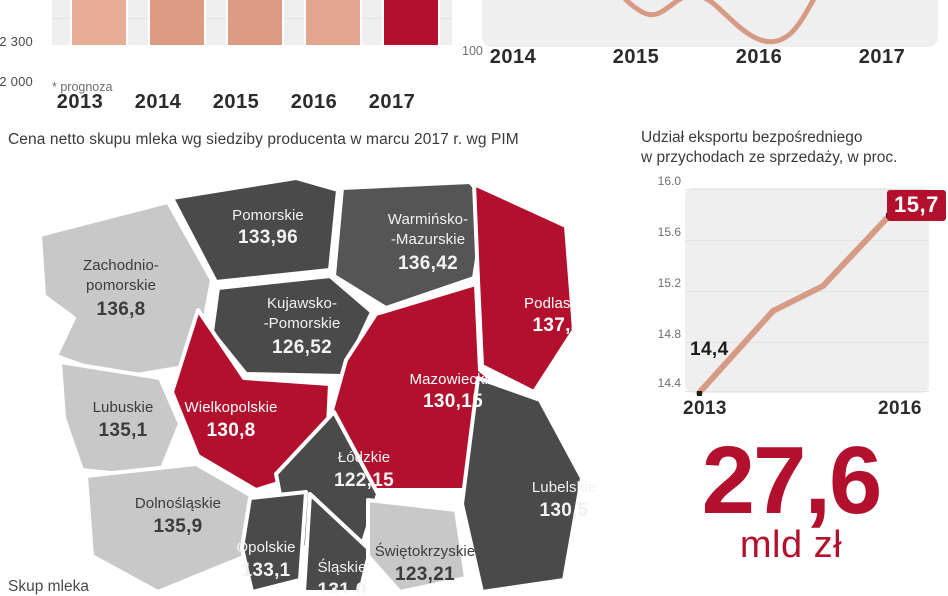 The width and height of the screenshot is (948, 596). Describe the element at coordinates (636, 57) in the screenshot. I see `line-xtick-2015: 2015` at that location.